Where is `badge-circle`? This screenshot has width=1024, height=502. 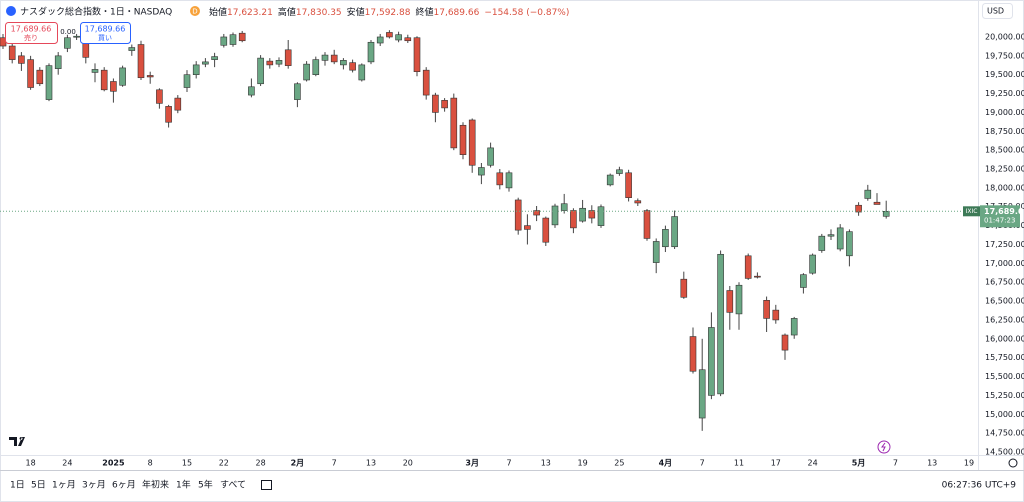 badge-circle is located at coordinates (195, 11).